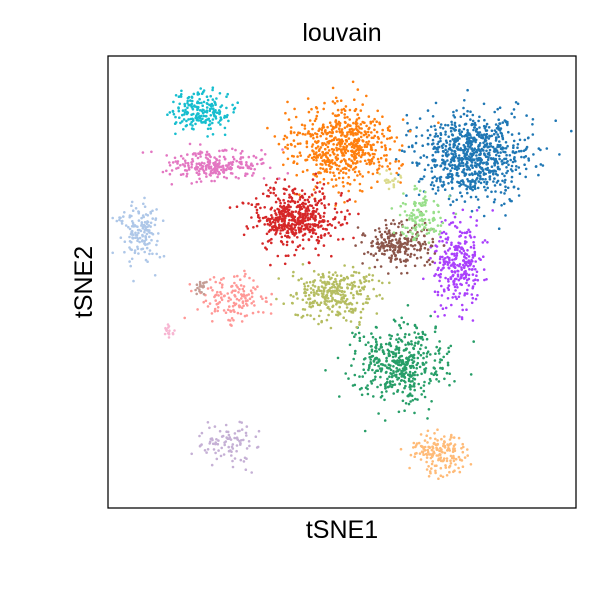 This screenshot has height=600, width=600. I want to click on cluster-15-point, so click(169, 337).